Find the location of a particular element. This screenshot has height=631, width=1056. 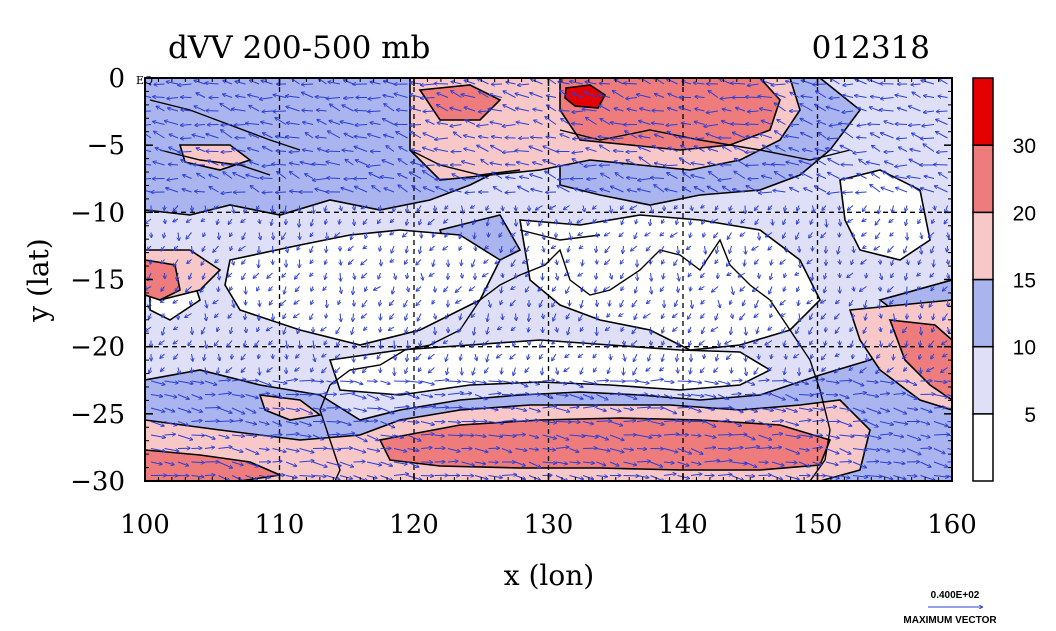

colorbar-label: 20 is located at coordinates (1024, 213).